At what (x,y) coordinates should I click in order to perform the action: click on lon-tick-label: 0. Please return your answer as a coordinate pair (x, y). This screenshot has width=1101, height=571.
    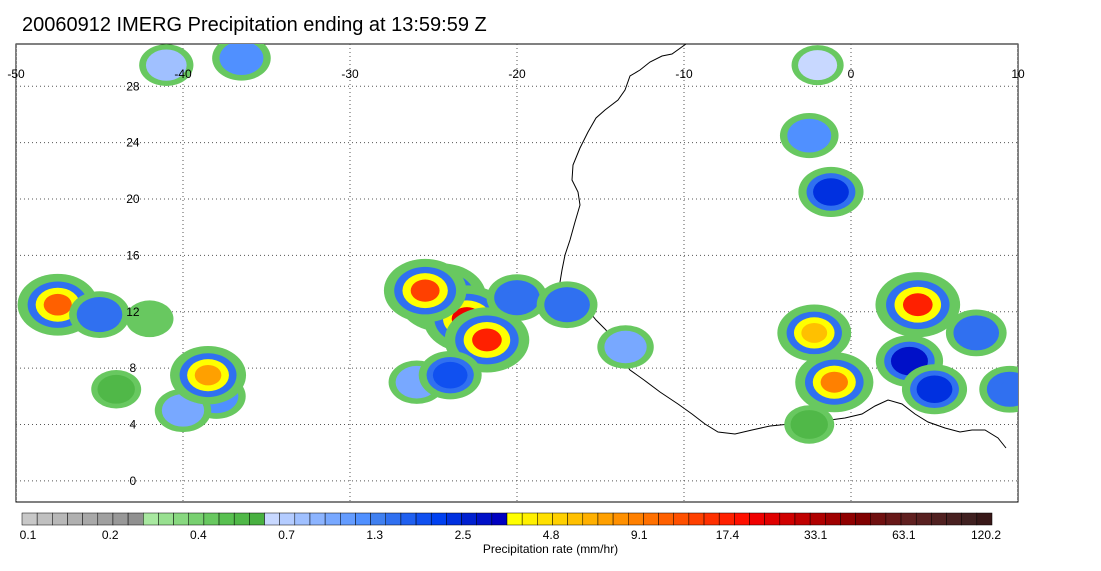
    Looking at the image, I should click on (851, 74).